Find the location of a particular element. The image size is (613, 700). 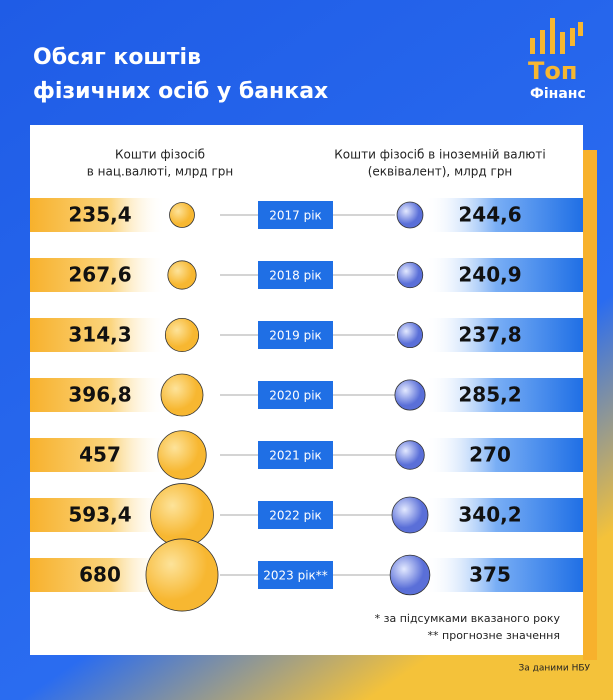

value-label: 396,8 is located at coordinates (99, 395).